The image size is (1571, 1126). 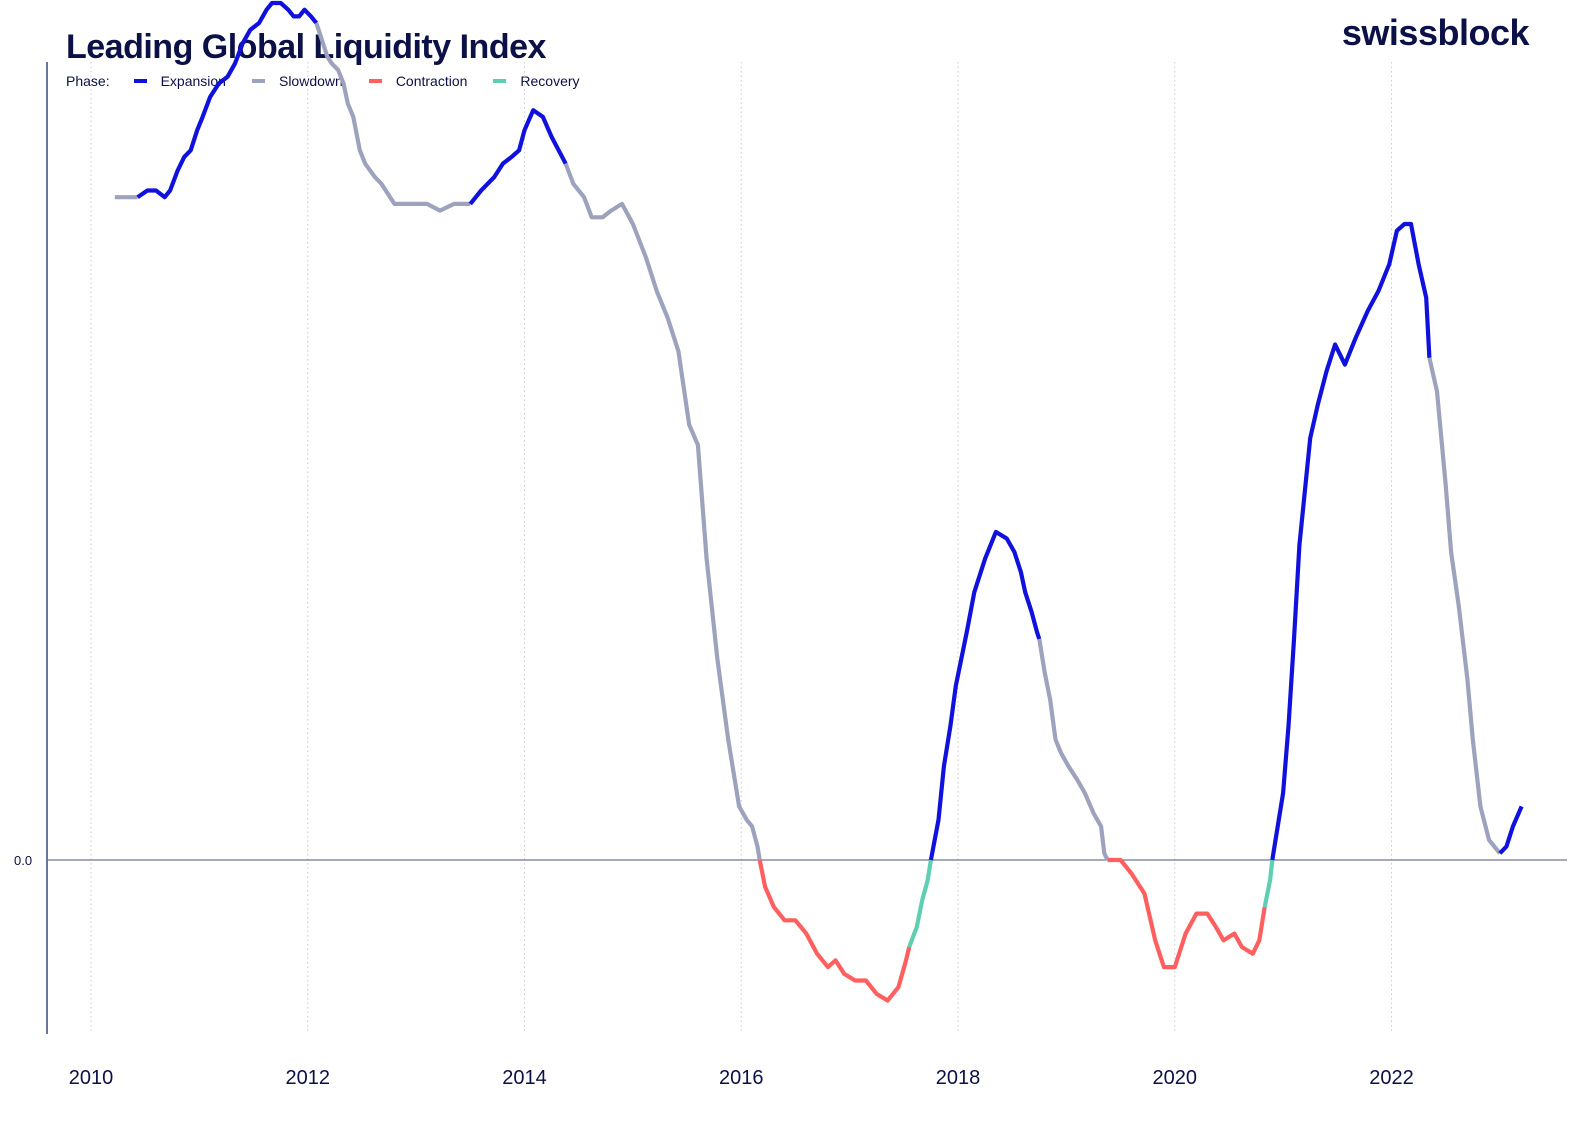 What do you see at coordinates (193, 81) in the screenshot?
I see `legend-label-expansion: Expansion` at bounding box center [193, 81].